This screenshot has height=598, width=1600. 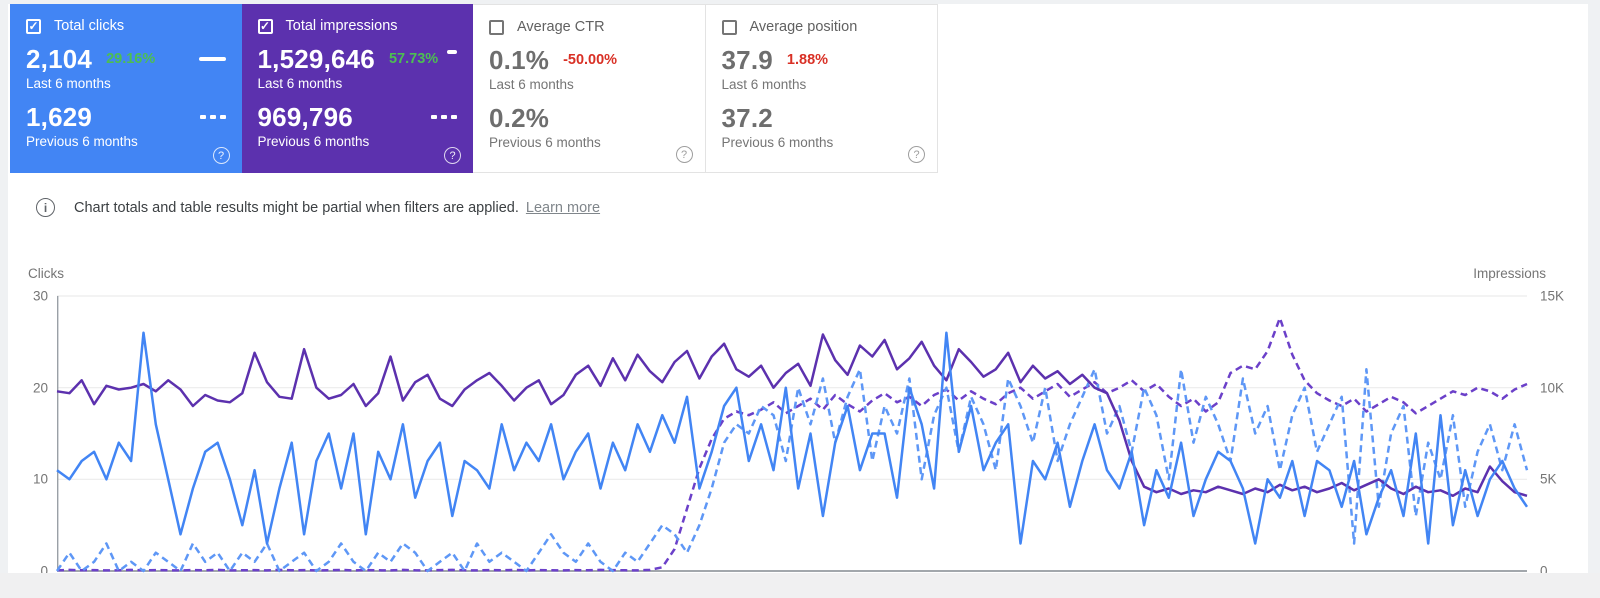 What do you see at coordinates (46, 273) in the screenshot?
I see `clicks-axis-label: Clicks` at bounding box center [46, 273].